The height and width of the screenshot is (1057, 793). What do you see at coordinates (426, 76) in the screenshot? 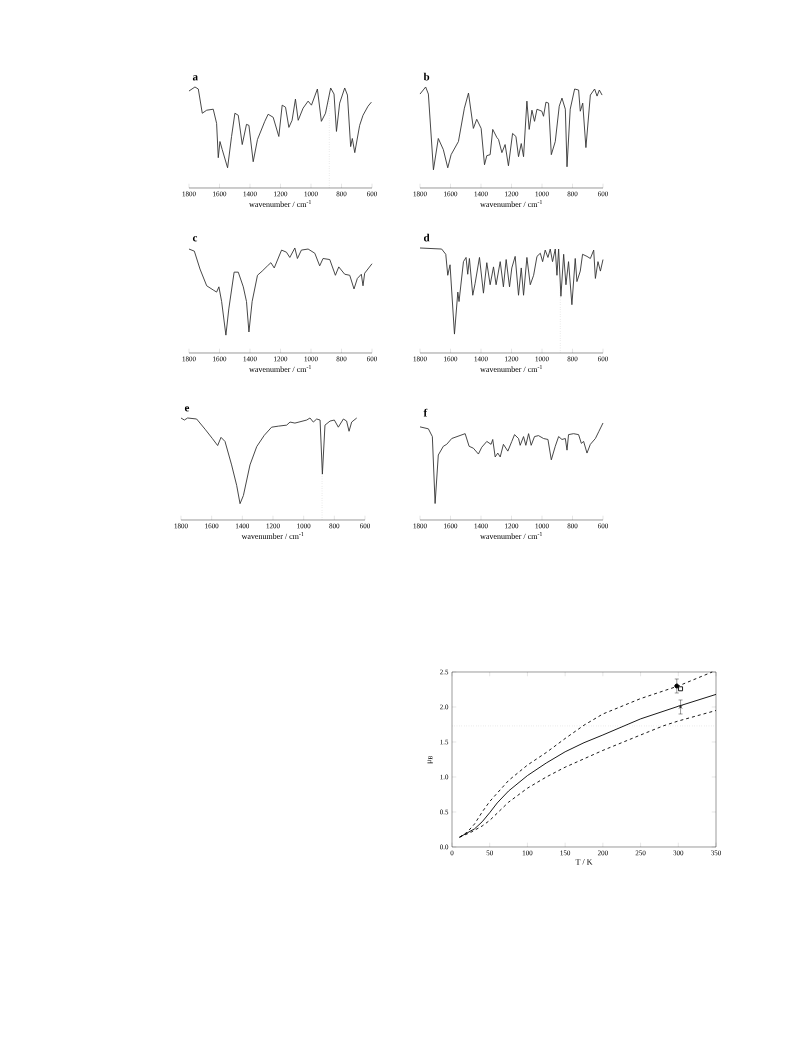
I see `chart-title: b` at bounding box center [426, 76].